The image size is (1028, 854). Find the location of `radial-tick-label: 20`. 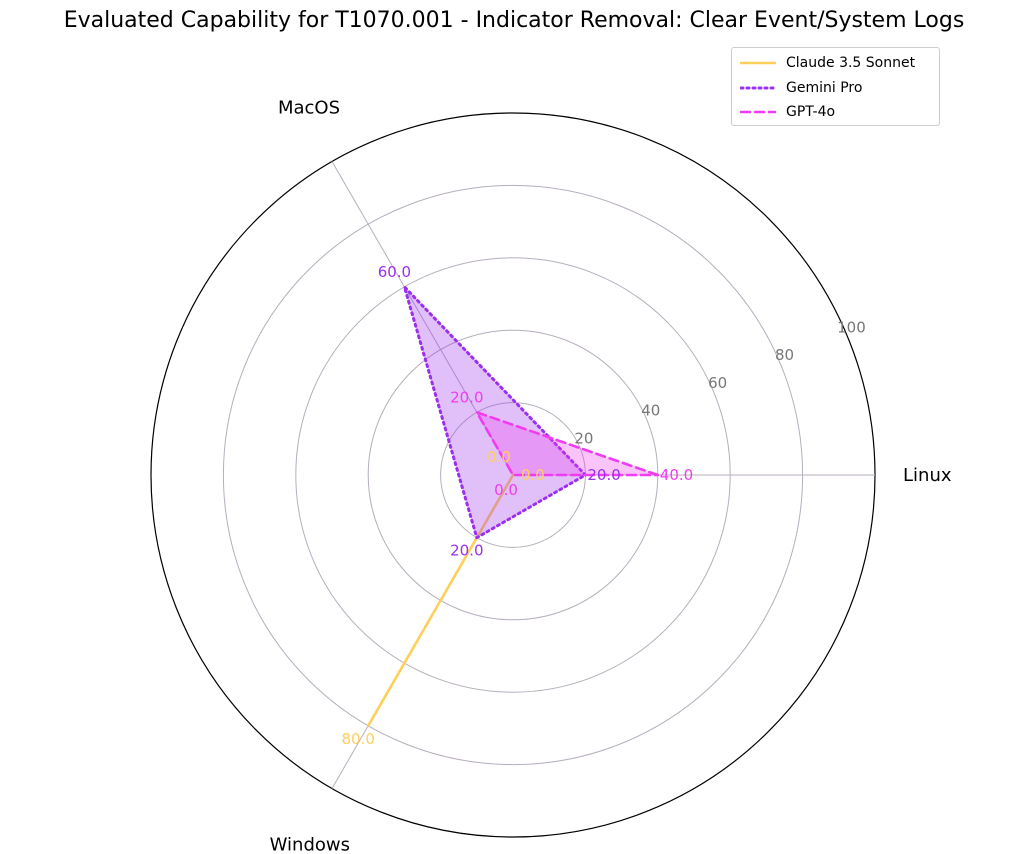

radial-tick-label: 20 is located at coordinates (583, 438).